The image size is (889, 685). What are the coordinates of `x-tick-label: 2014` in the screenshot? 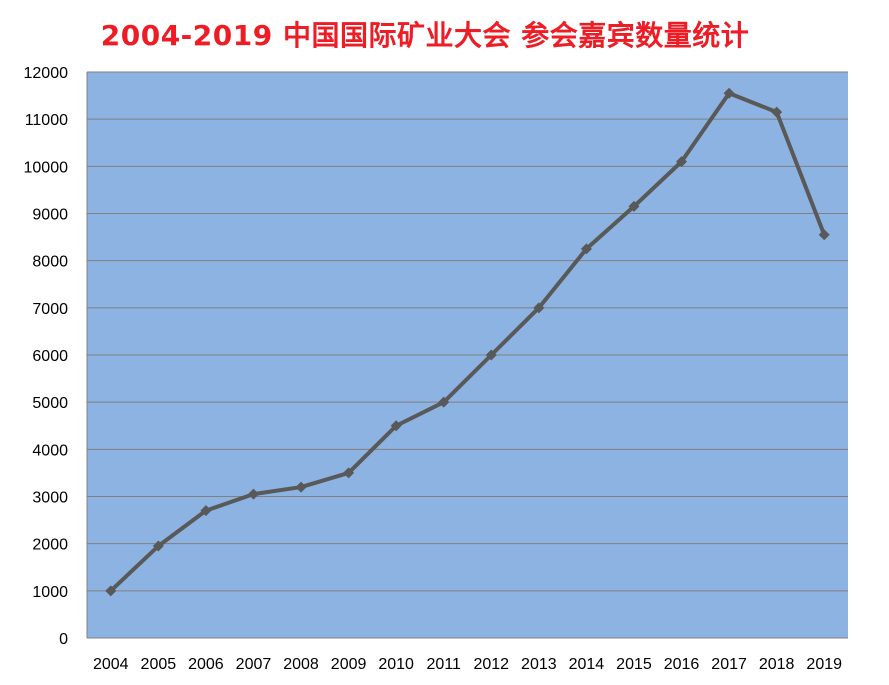 It's located at (587, 664).